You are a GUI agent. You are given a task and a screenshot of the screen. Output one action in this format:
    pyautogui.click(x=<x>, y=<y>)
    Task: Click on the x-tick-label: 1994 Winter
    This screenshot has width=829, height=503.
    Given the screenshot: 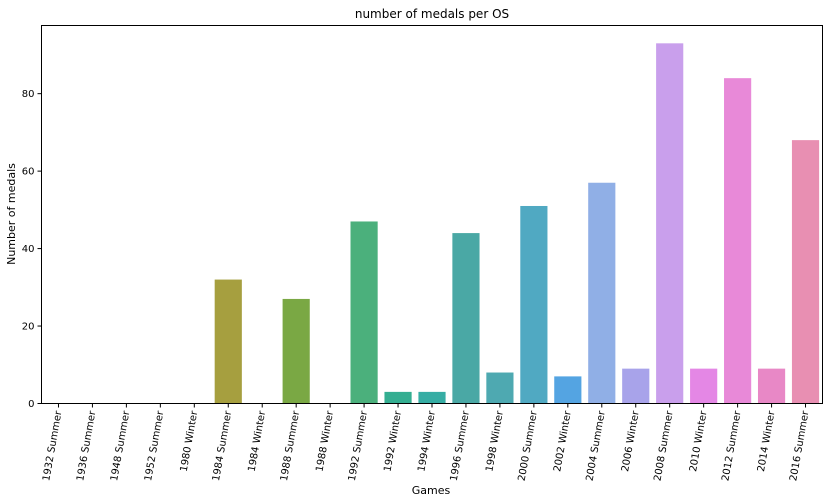 What is the action you would take?
    pyautogui.click(x=427, y=440)
    